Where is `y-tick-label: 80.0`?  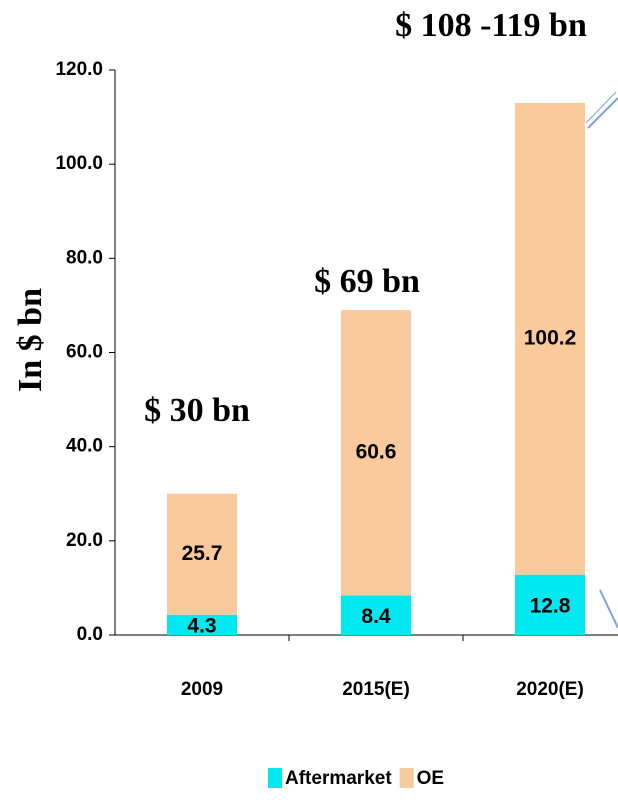
y-tick-label: 80.0 is located at coordinates (84, 257).